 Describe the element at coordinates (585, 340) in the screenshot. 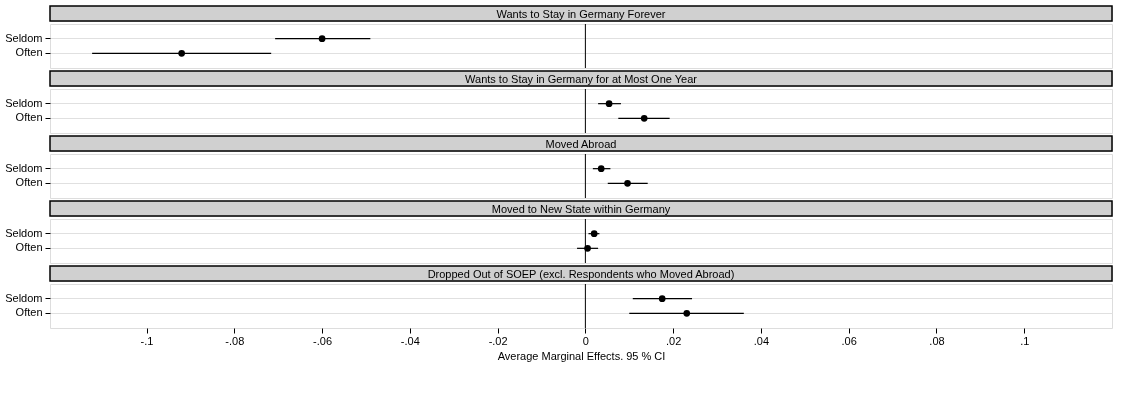

I see `x-tick-label: 0` at that location.